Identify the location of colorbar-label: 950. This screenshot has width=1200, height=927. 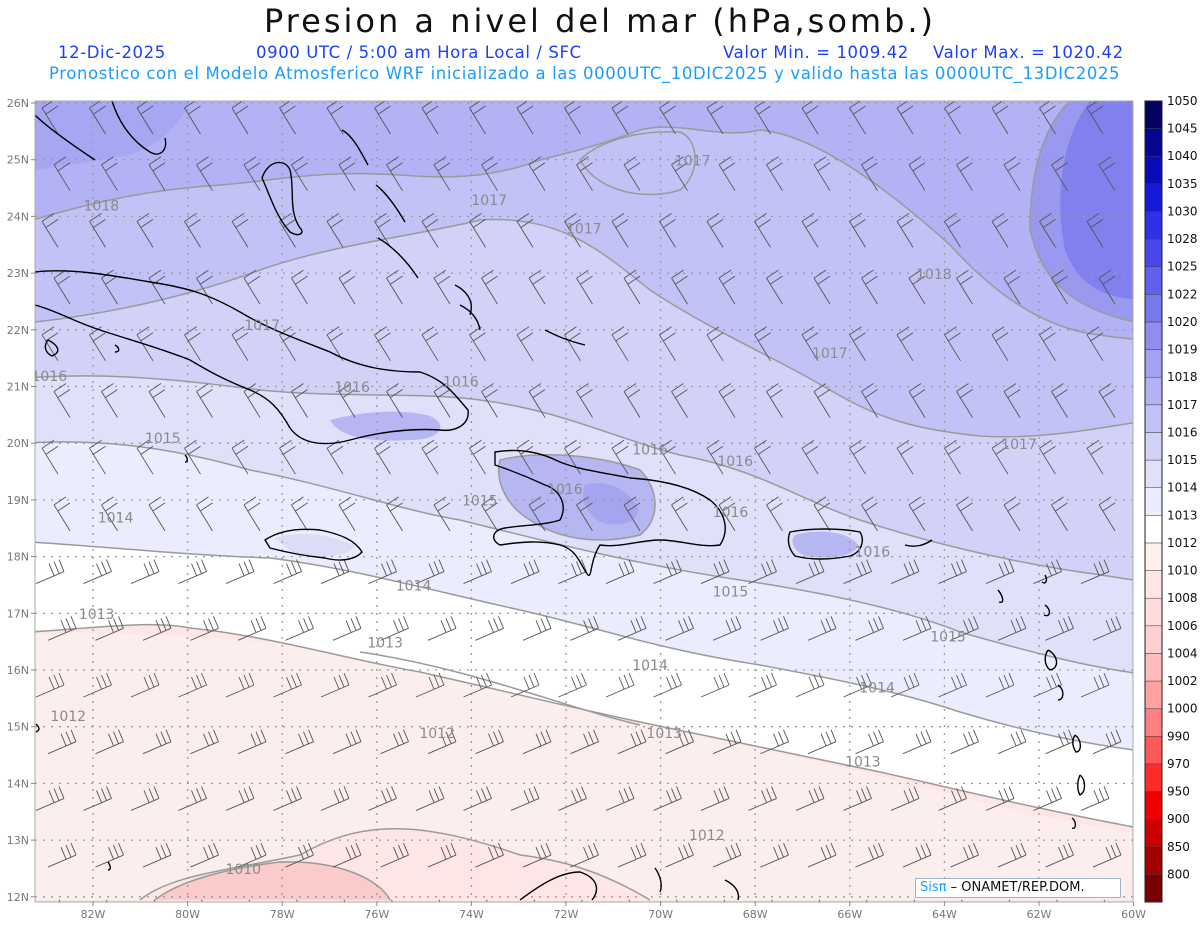
(1178, 792).